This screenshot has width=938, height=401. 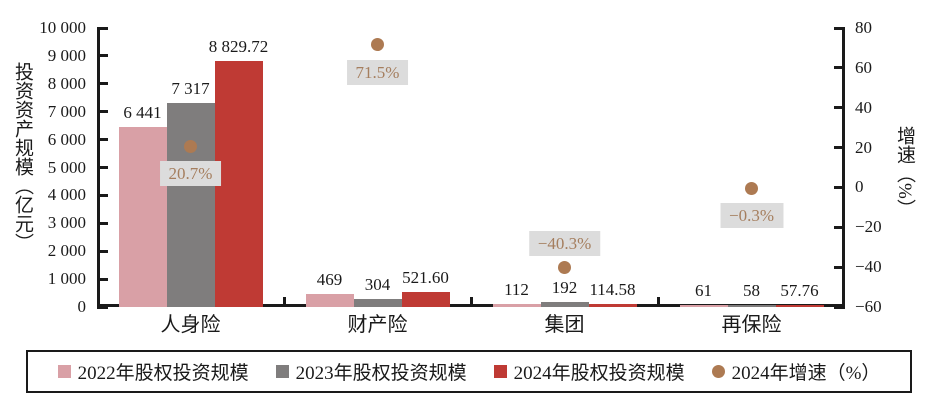 What do you see at coordinates (564, 243) in the screenshot?
I see `growth-rate-label: −40.3%` at bounding box center [564, 243].